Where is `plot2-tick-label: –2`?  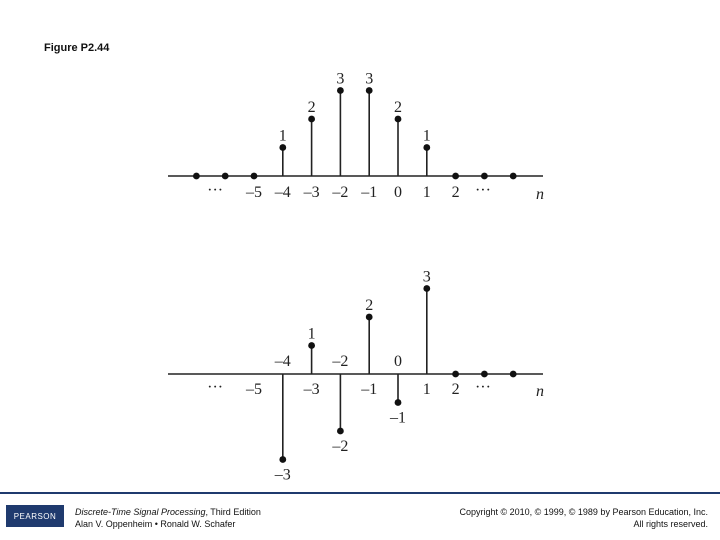
plot2-tick-label: –2 is located at coordinates (339, 361).